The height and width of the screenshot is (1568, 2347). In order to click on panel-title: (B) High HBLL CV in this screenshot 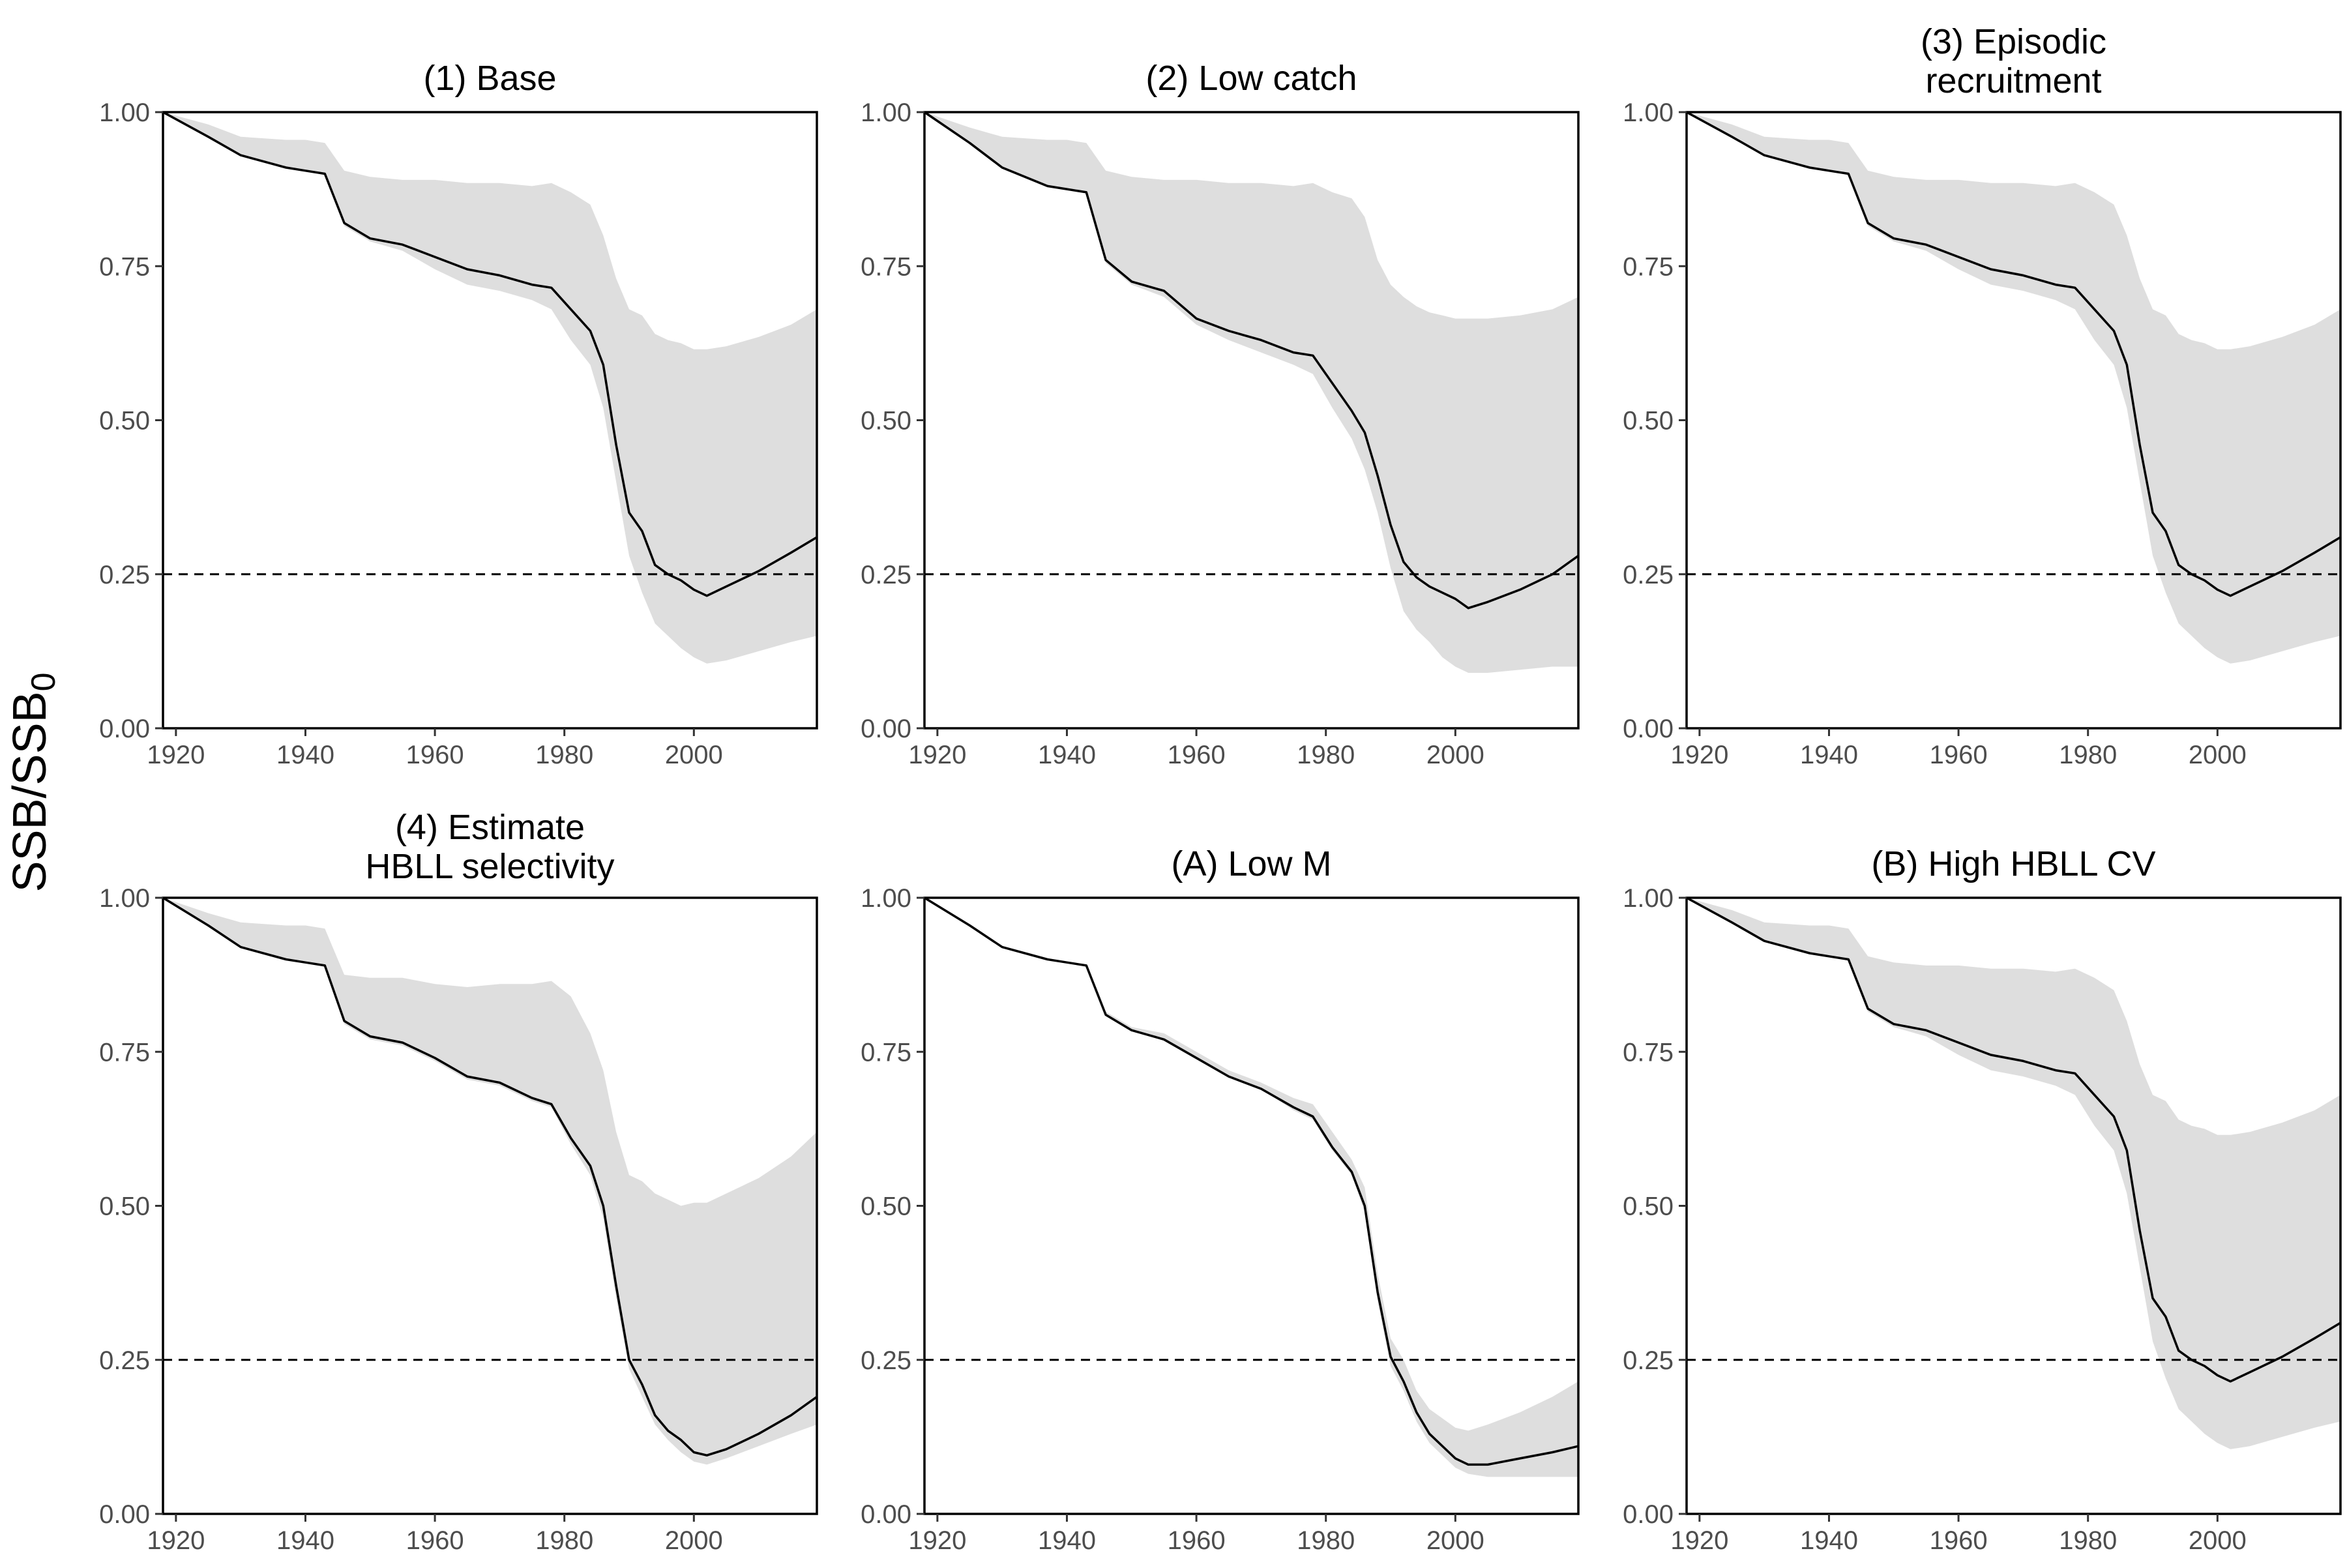, I will do `click(2013, 864)`.